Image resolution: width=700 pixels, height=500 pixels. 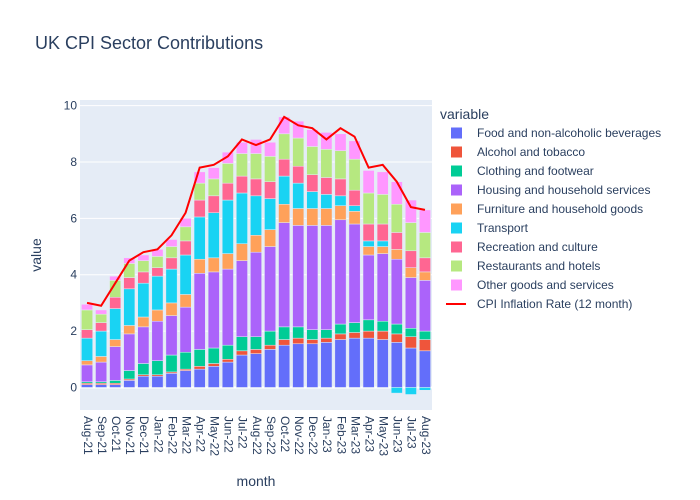 What do you see at coordinates (229, 434) in the screenshot?
I see `x-tick-label: Jun-22` at bounding box center [229, 434].